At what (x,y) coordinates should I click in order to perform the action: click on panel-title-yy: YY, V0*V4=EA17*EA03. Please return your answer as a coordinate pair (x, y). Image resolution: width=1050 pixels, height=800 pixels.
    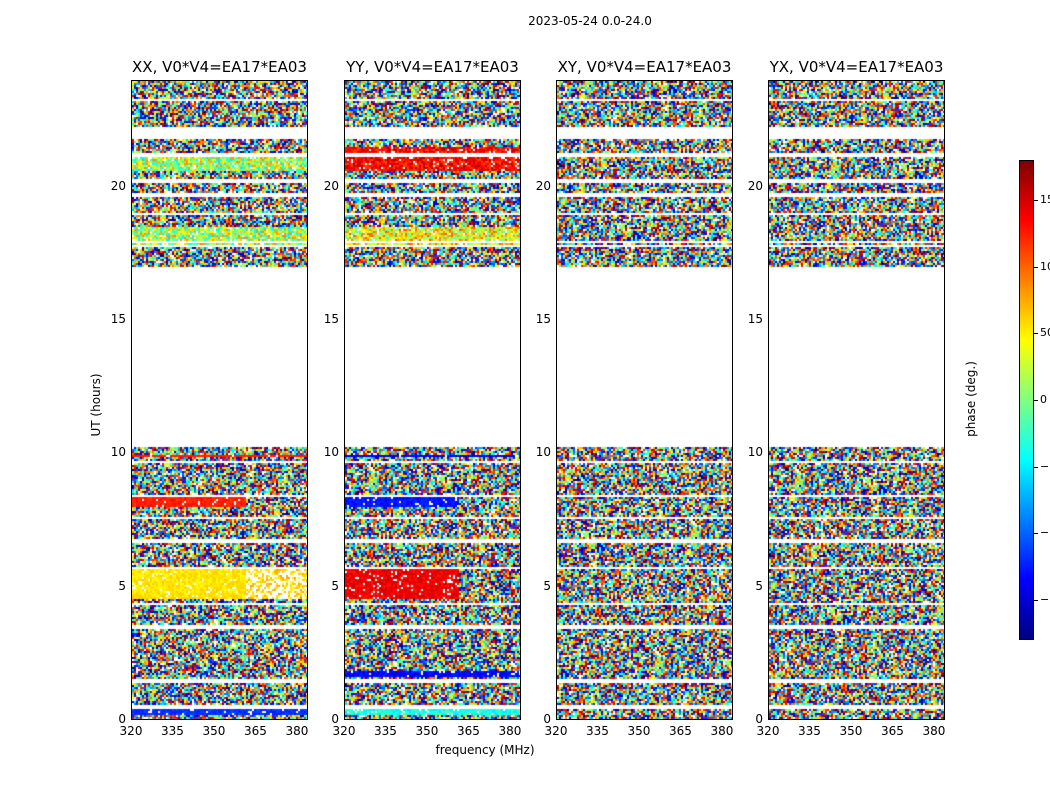
    Looking at the image, I should click on (432, 67).